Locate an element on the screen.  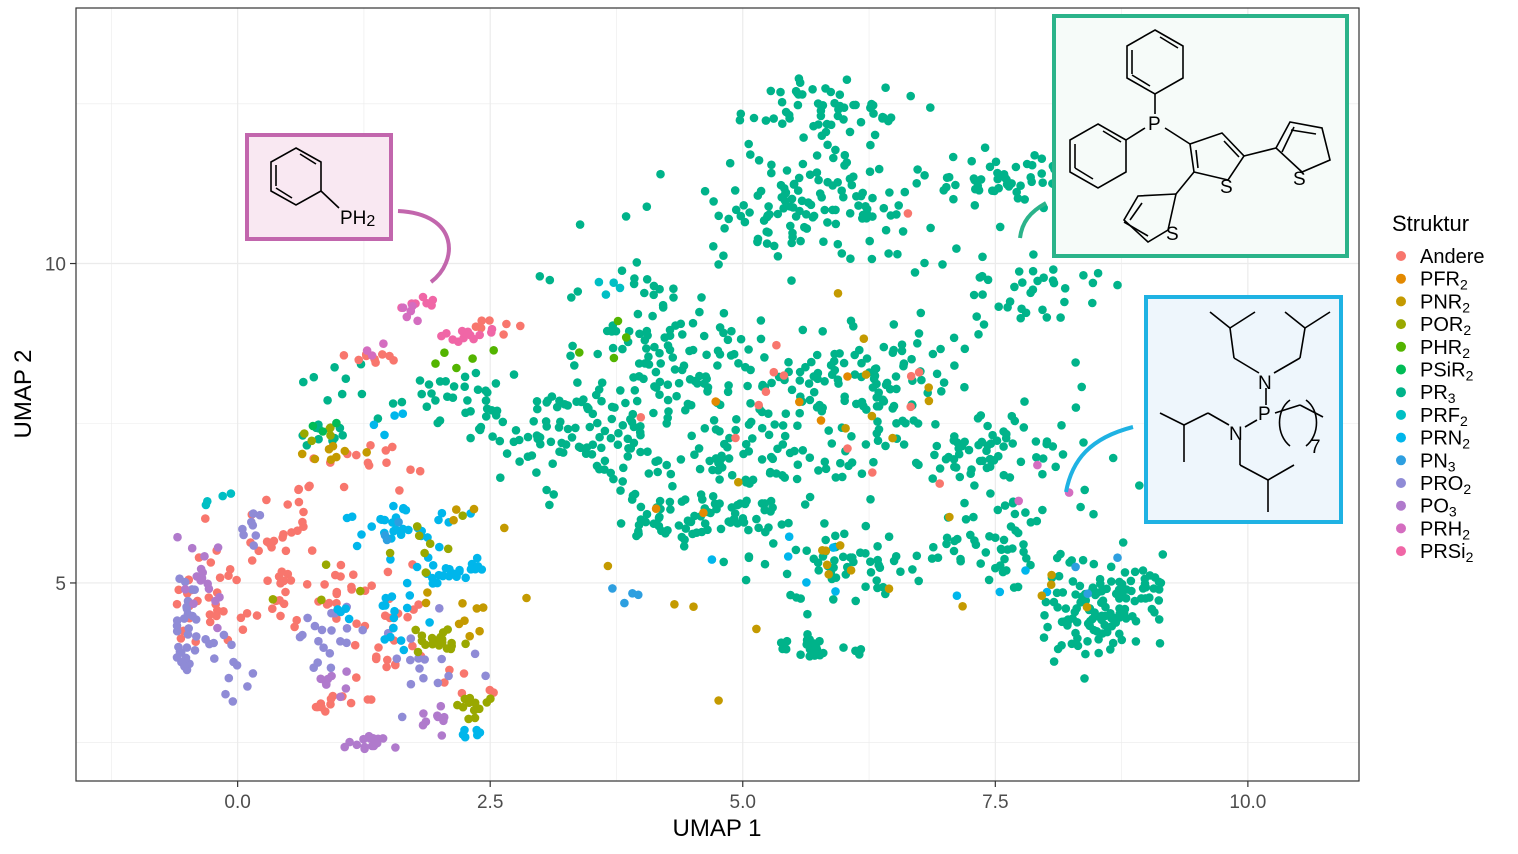
legend-label-PNR2: PNR2 is located at coordinates (1445, 303).